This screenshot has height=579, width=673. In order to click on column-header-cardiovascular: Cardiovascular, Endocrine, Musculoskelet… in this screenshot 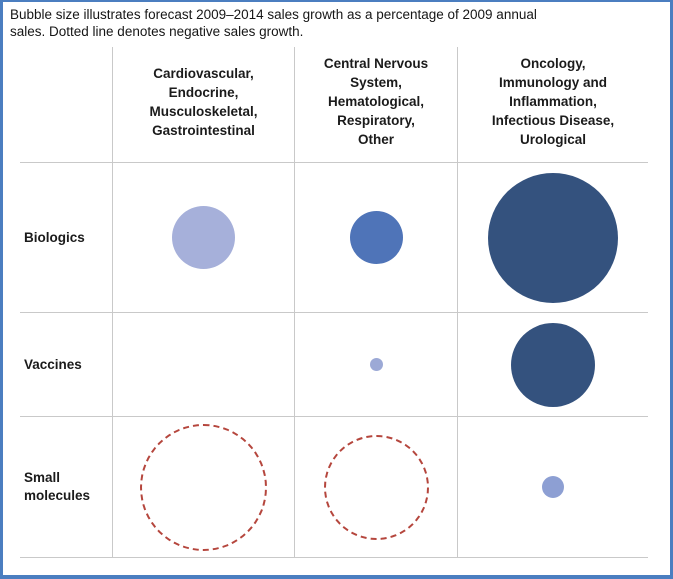, I will do `click(204, 105)`.